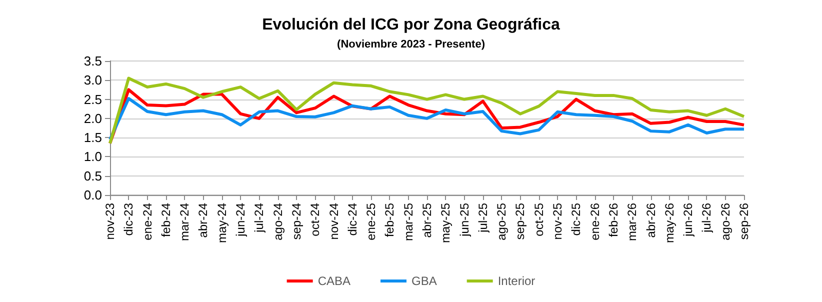 The image size is (822, 302). I want to click on x-tick-label: ago-25, so click(501, 221).